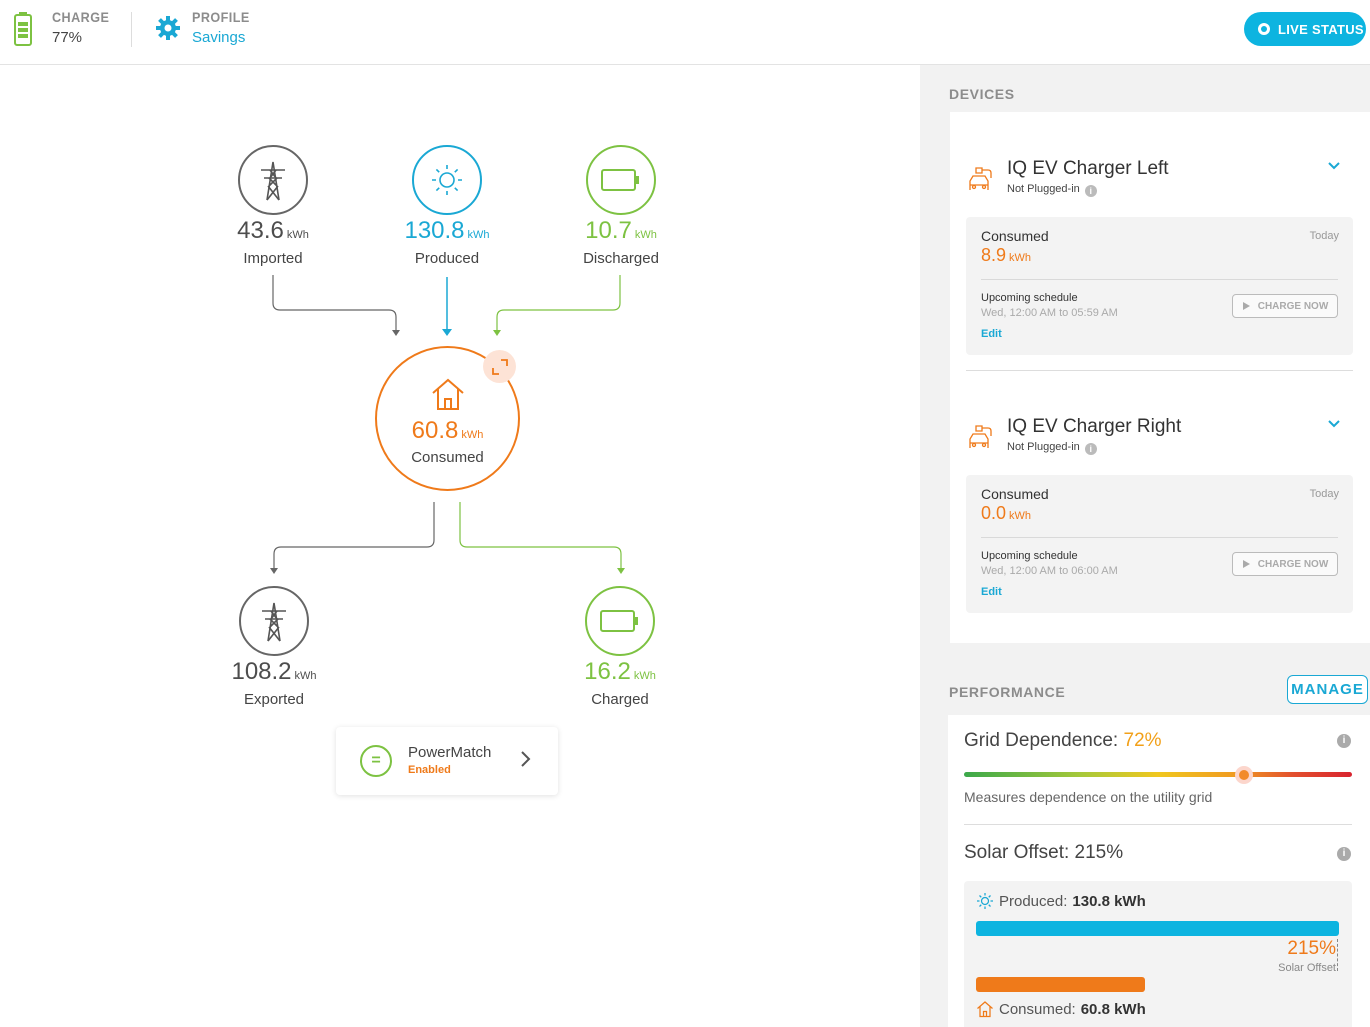  I want to click on grid-dependence-meter, so click(1158, 774).